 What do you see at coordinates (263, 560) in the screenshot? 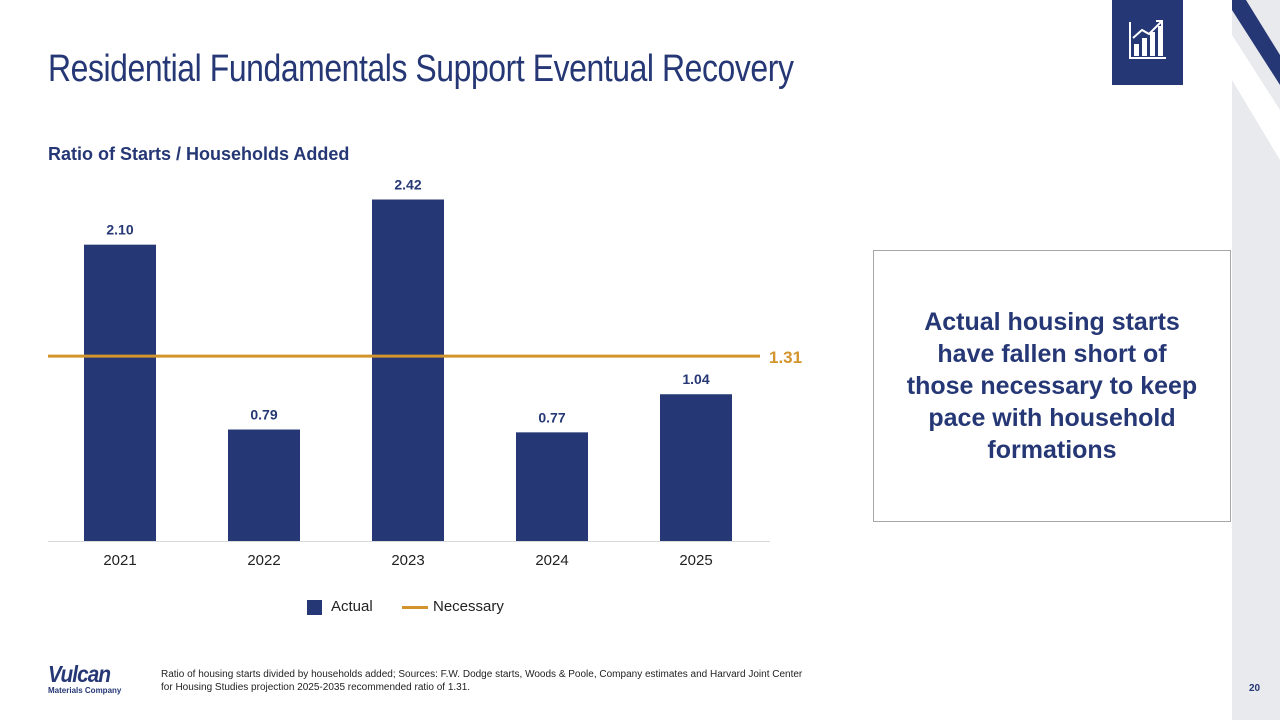
I see `x-tick-label-2022: 2022` at bounding box center [263, 560].